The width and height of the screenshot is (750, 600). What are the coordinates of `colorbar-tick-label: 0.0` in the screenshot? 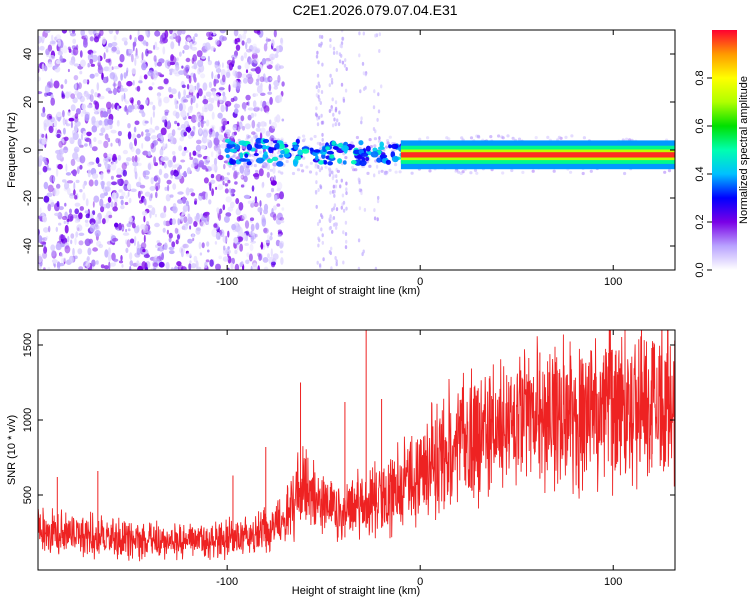 It's located at (700, 269).